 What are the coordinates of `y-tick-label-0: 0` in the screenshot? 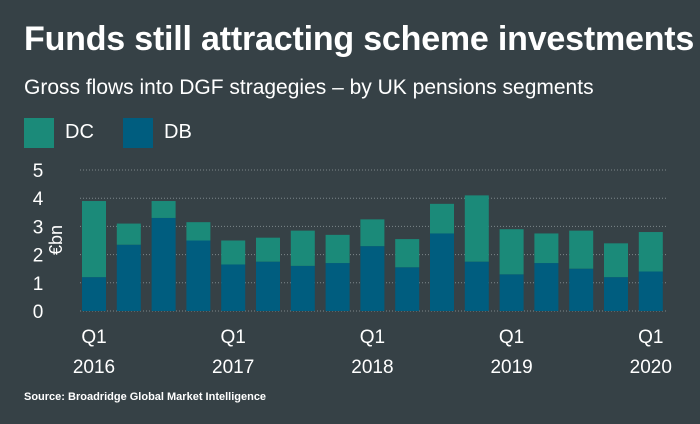 It's located at (38, 312).